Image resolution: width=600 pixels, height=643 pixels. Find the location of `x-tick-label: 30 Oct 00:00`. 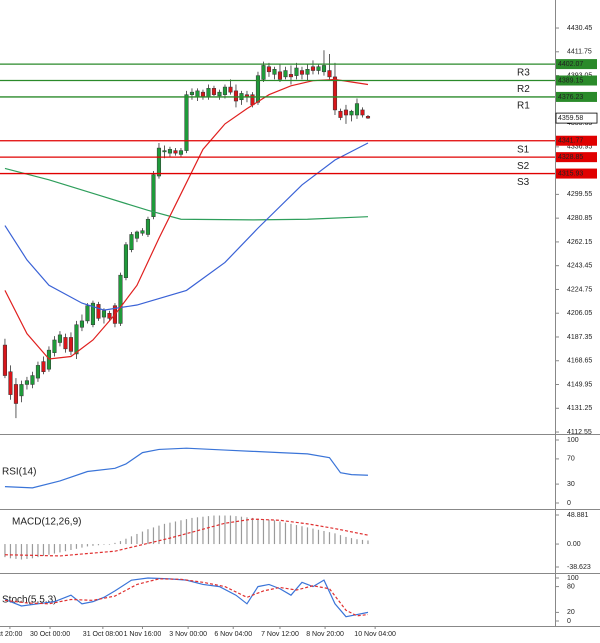

x-tick-label: 30 Oct 00:00 is located at coordinates (50, 634).